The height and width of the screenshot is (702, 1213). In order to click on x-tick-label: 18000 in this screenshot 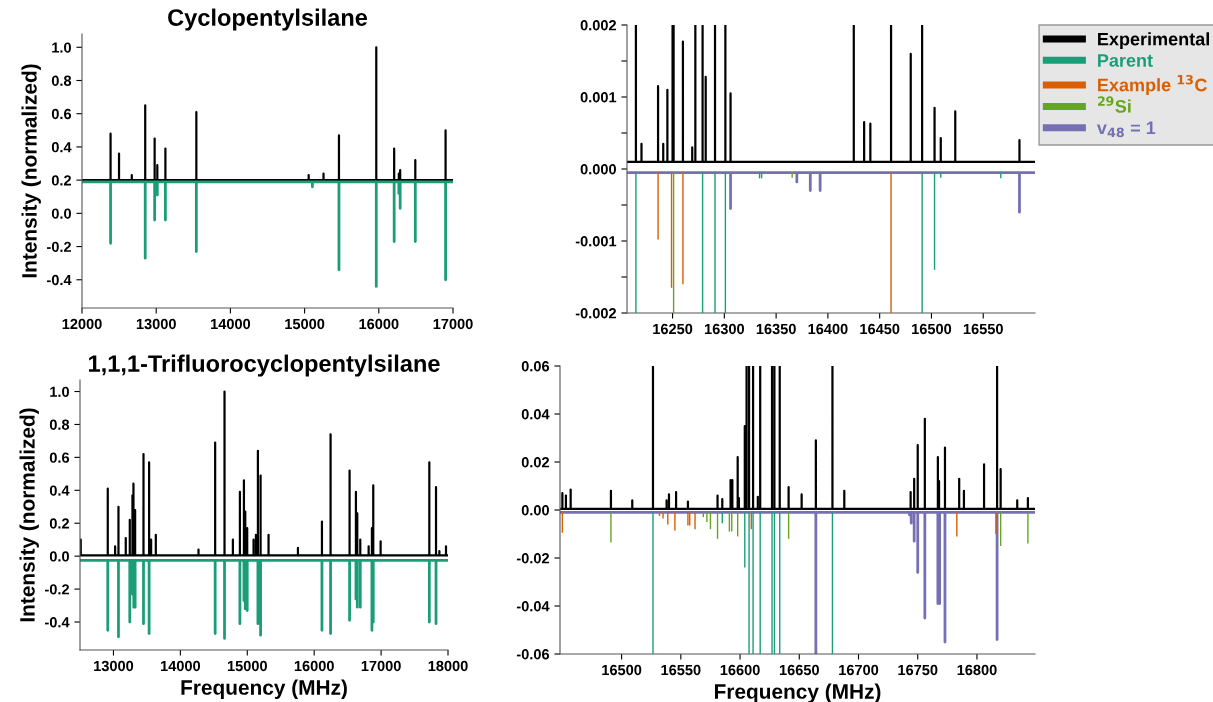, I will do `click(448, 666)`.